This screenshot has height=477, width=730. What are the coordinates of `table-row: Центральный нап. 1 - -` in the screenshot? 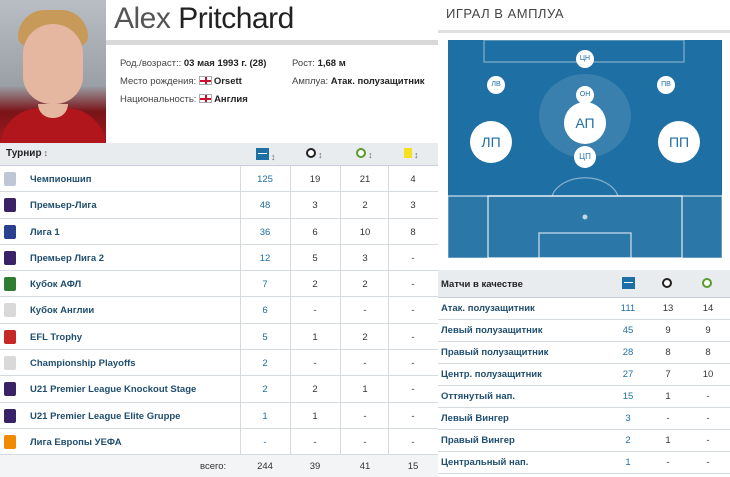 It's located at (584, 463).